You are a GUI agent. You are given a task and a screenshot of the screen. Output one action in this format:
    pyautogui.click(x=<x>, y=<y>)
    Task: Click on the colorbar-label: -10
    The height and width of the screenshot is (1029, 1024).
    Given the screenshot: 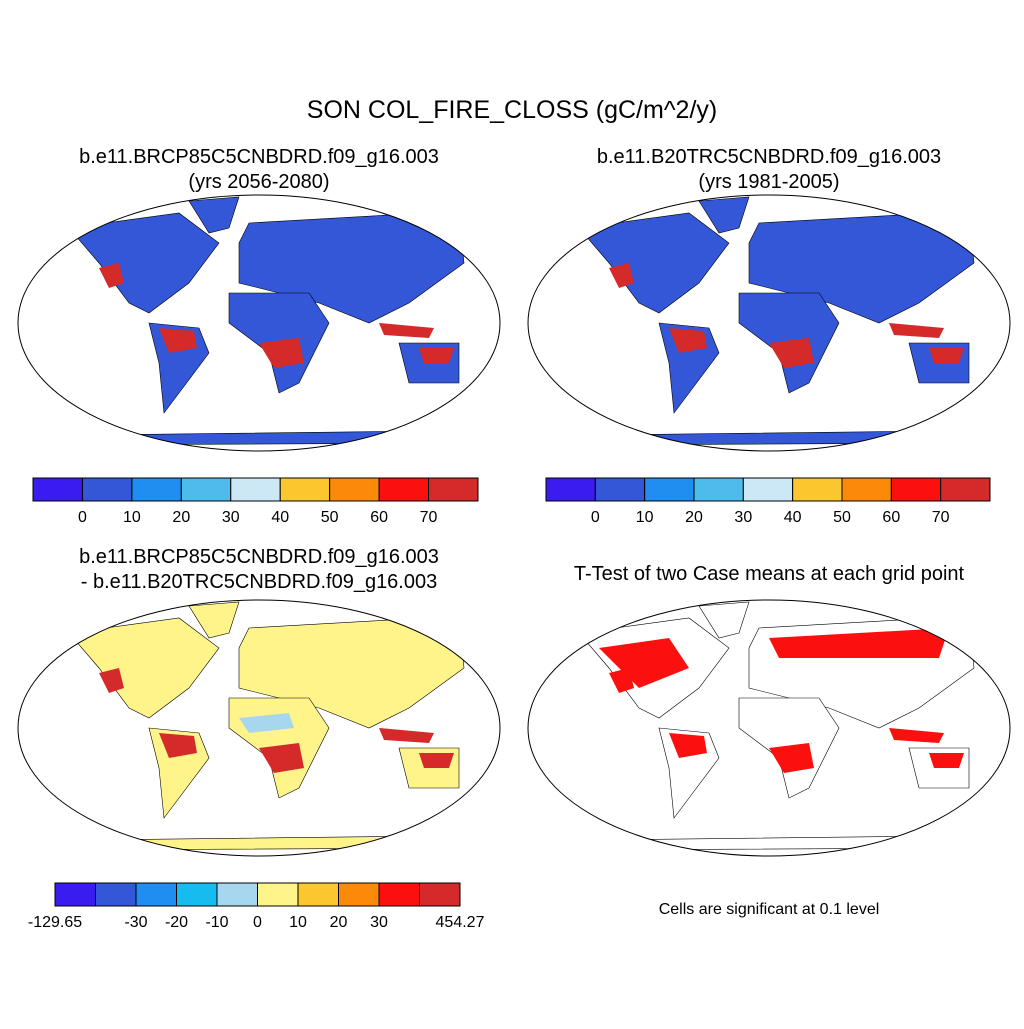 What is the action you would take?
    pyautogui.click(x=216, y=922)
    